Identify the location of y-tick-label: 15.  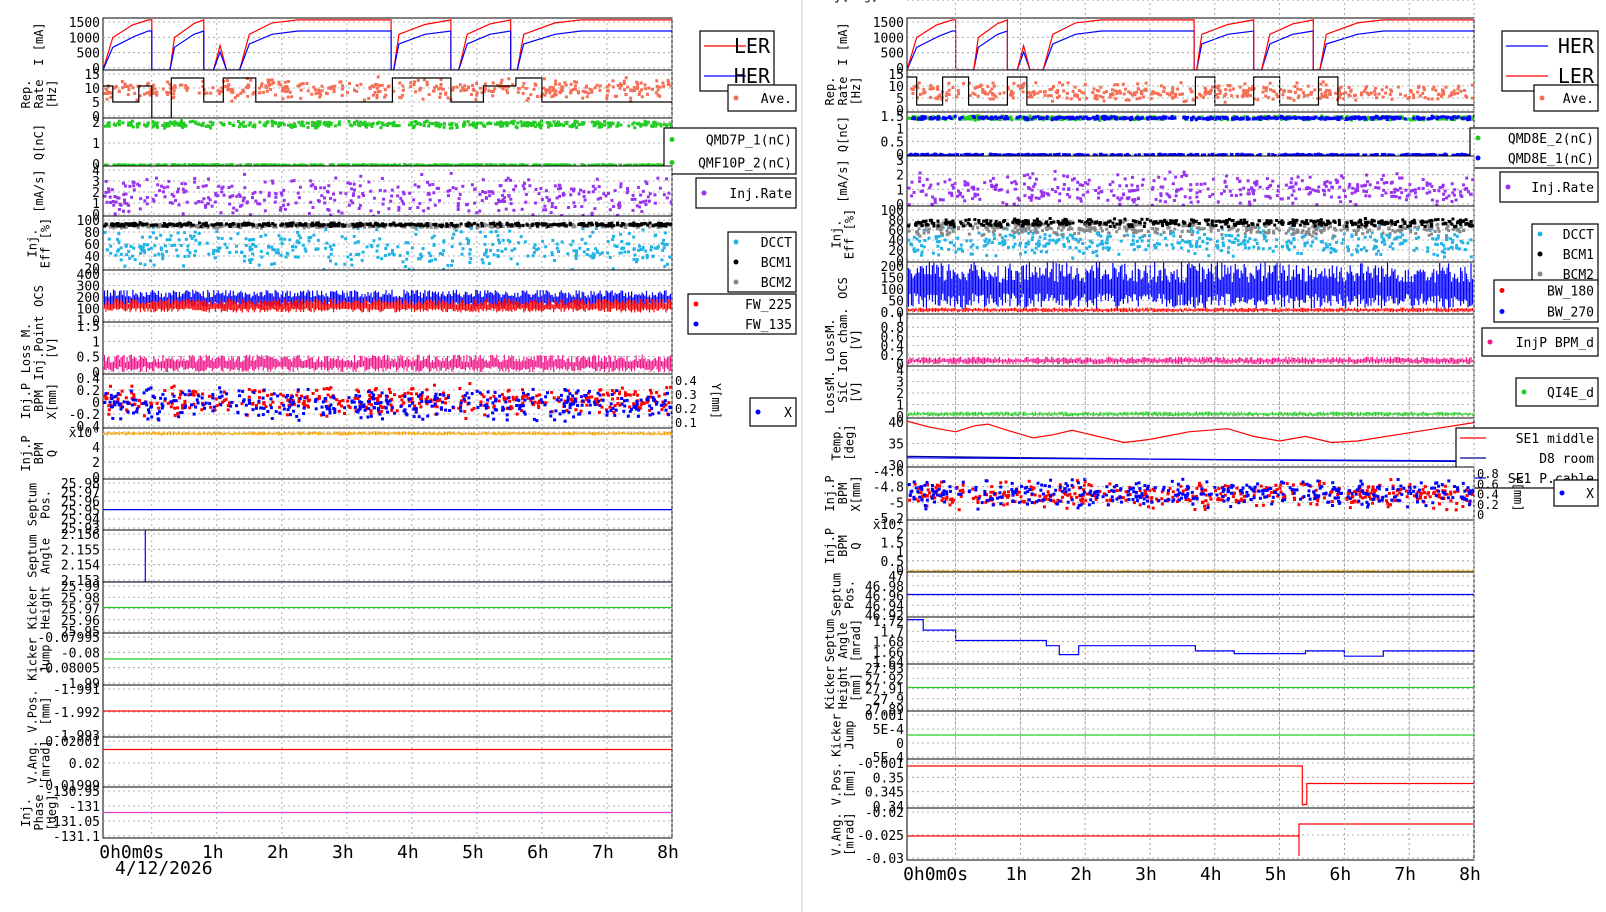
(92, 75).